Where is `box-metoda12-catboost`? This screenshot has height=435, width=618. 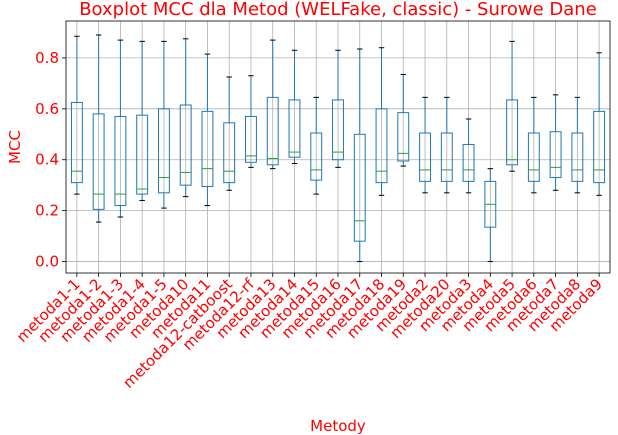 box-metoda12-catboost is located at coordinates (229, 133).